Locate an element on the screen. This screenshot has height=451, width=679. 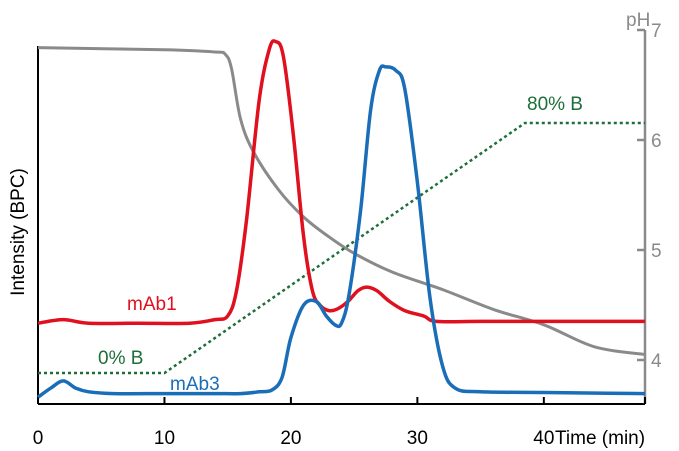
x-tick-label: 20 is located at coordinates (290, 438).